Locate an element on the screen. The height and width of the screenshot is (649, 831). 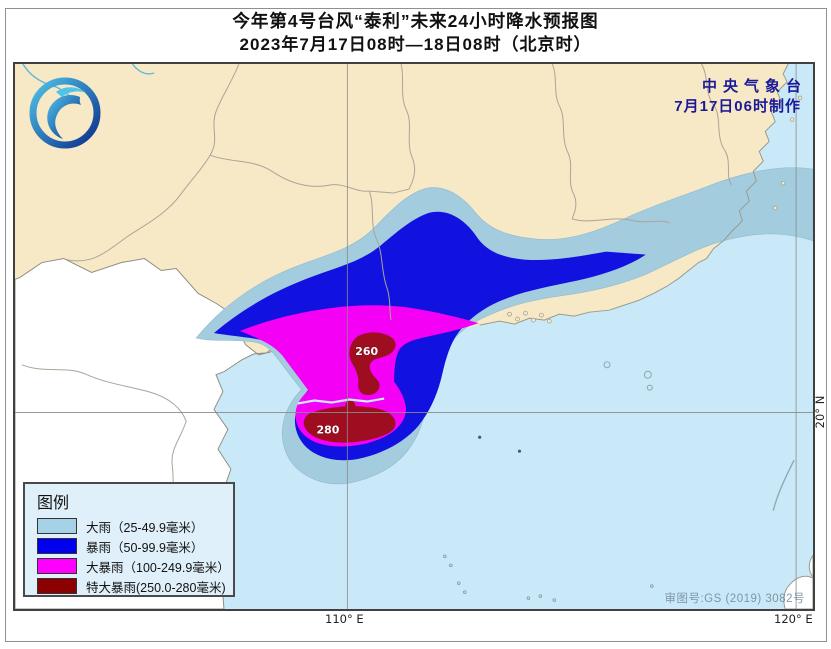
legend-row-tedabaoyu: 特大暴雨(250.0-280毫米) is located at coordinates (131, 586).